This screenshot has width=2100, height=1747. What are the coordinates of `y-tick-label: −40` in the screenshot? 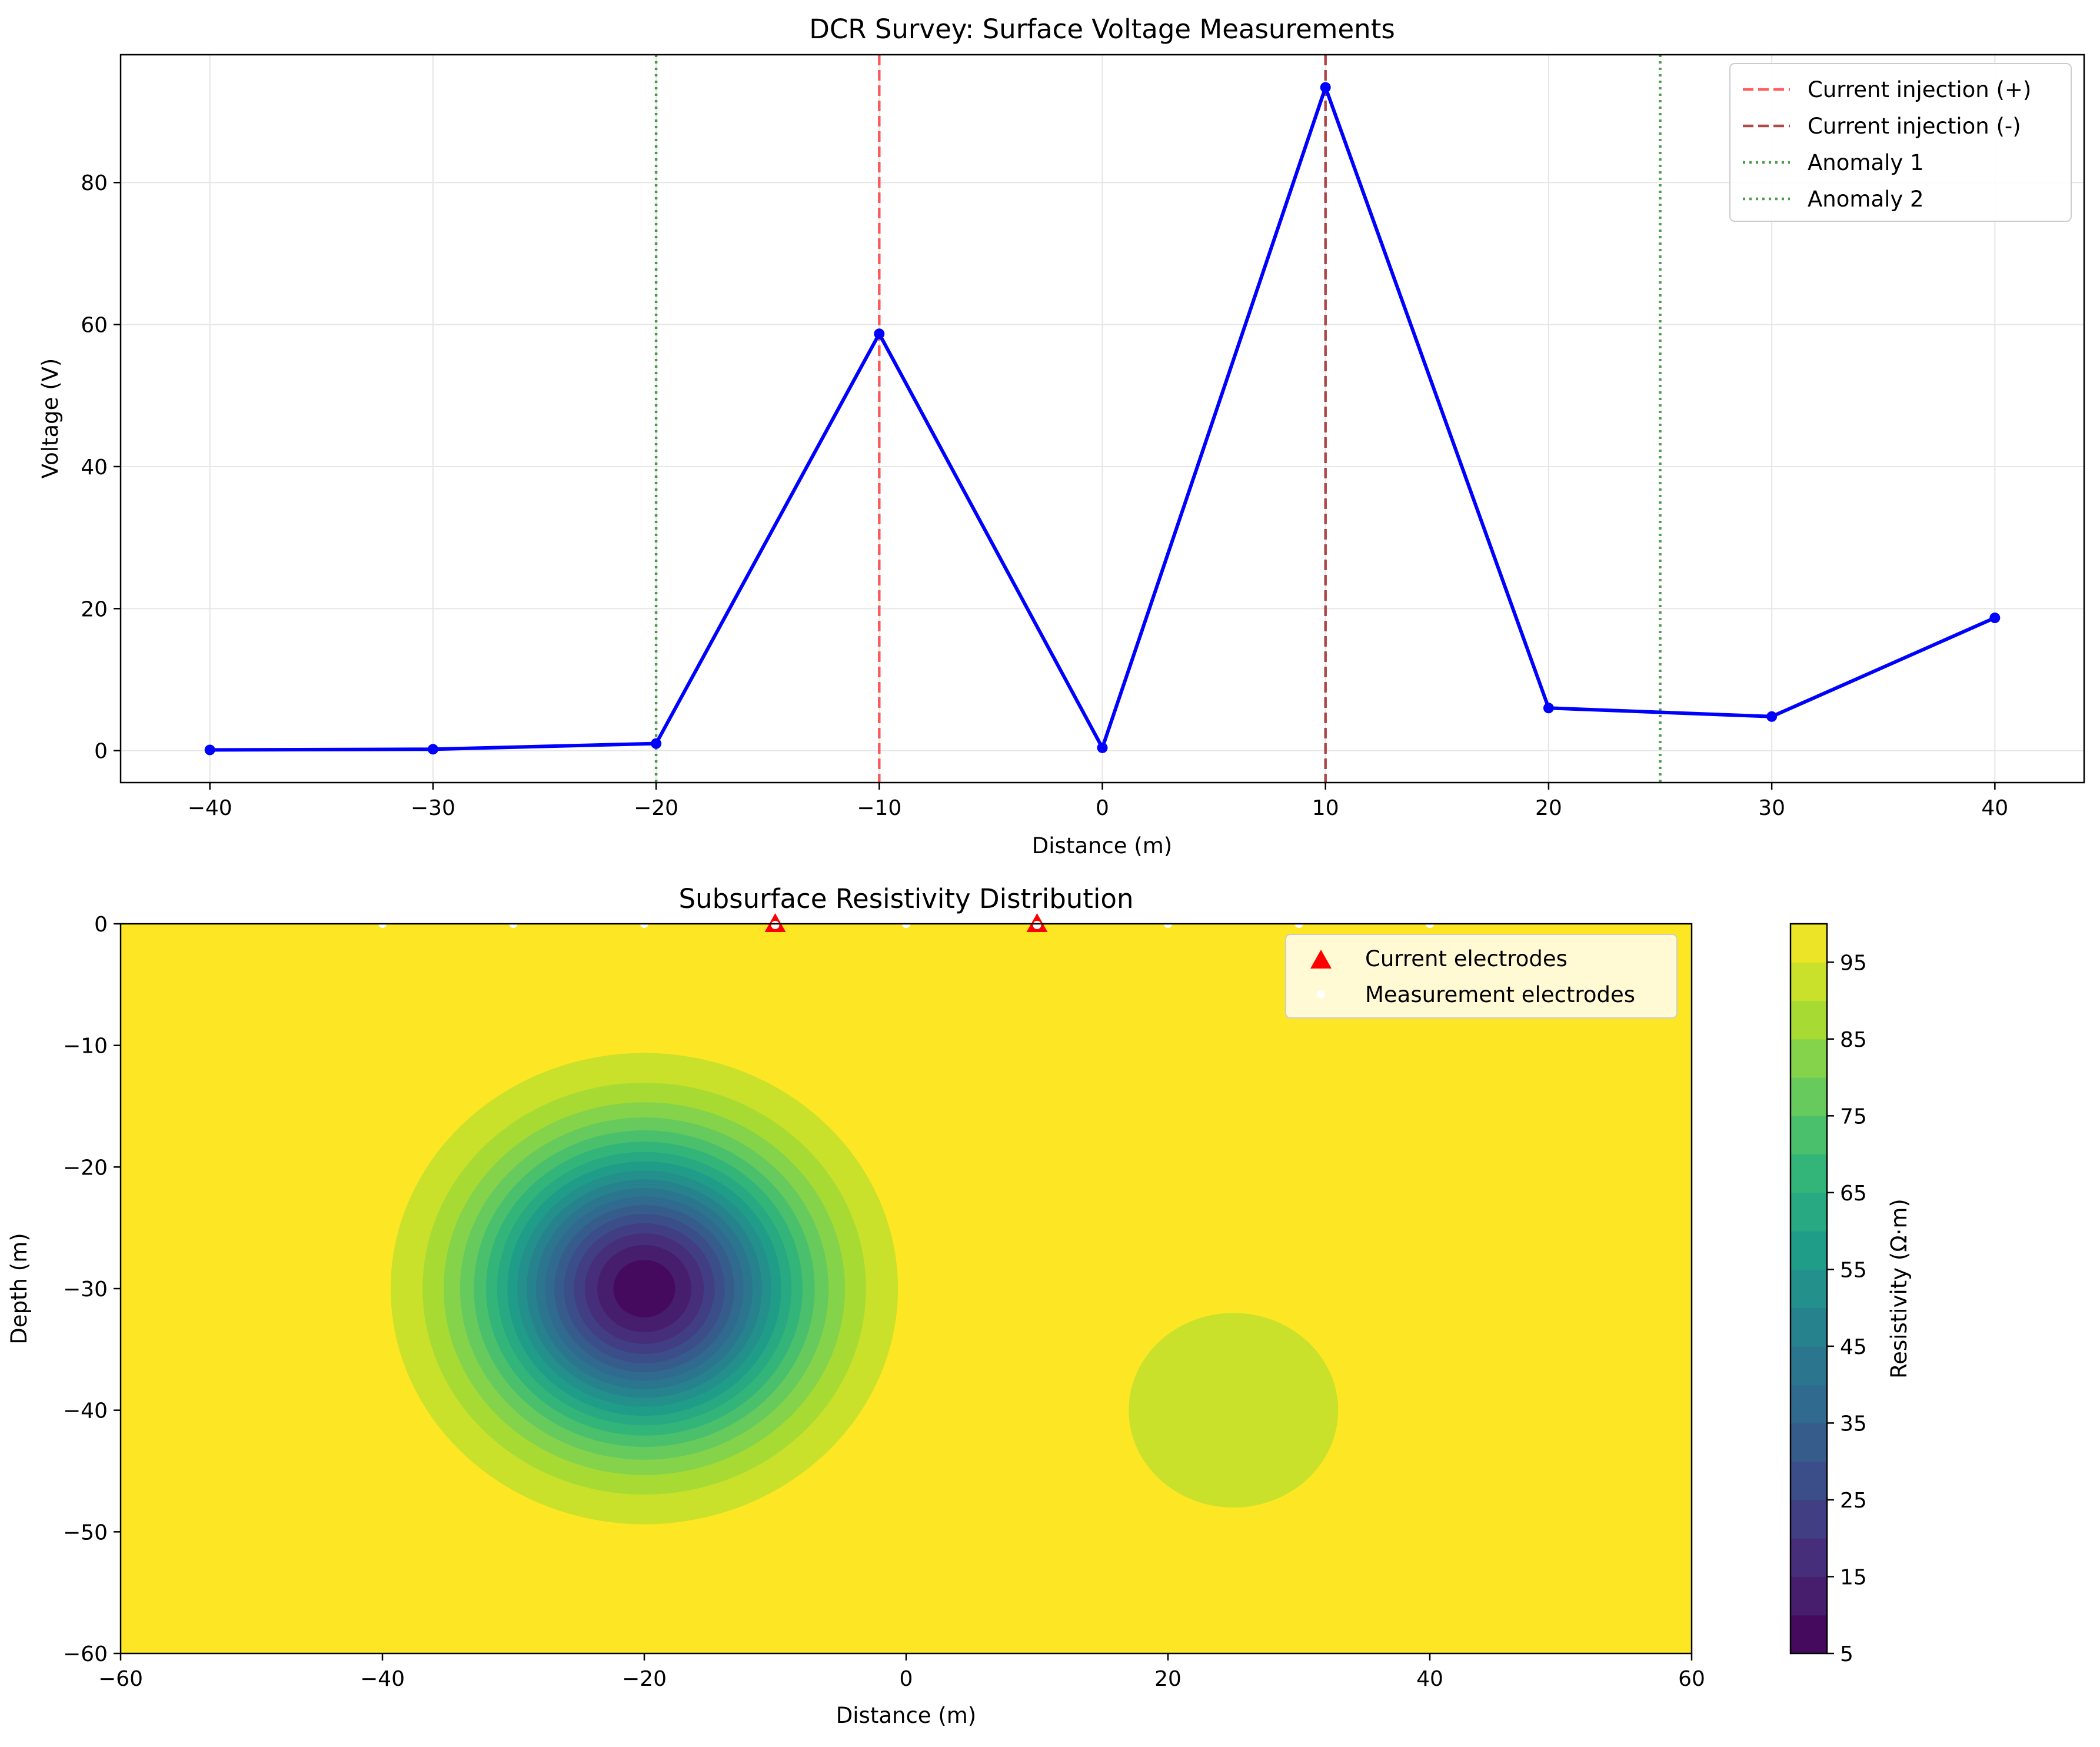 It's located at (85, 1411).